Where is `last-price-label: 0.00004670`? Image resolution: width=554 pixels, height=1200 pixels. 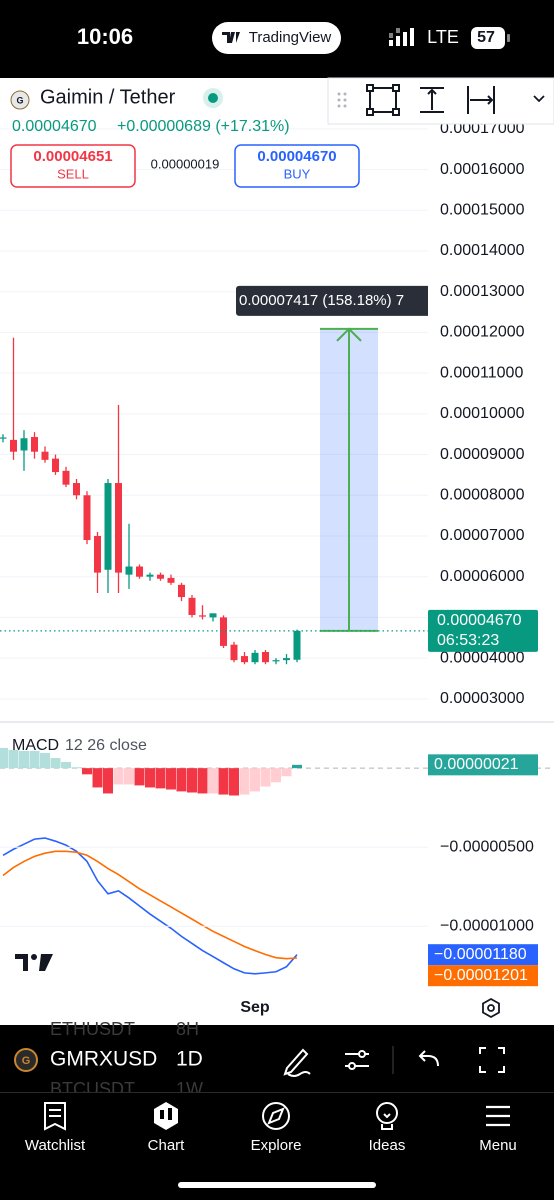 last-price-label: 0.00004670 is located at coordinates (479, 620).